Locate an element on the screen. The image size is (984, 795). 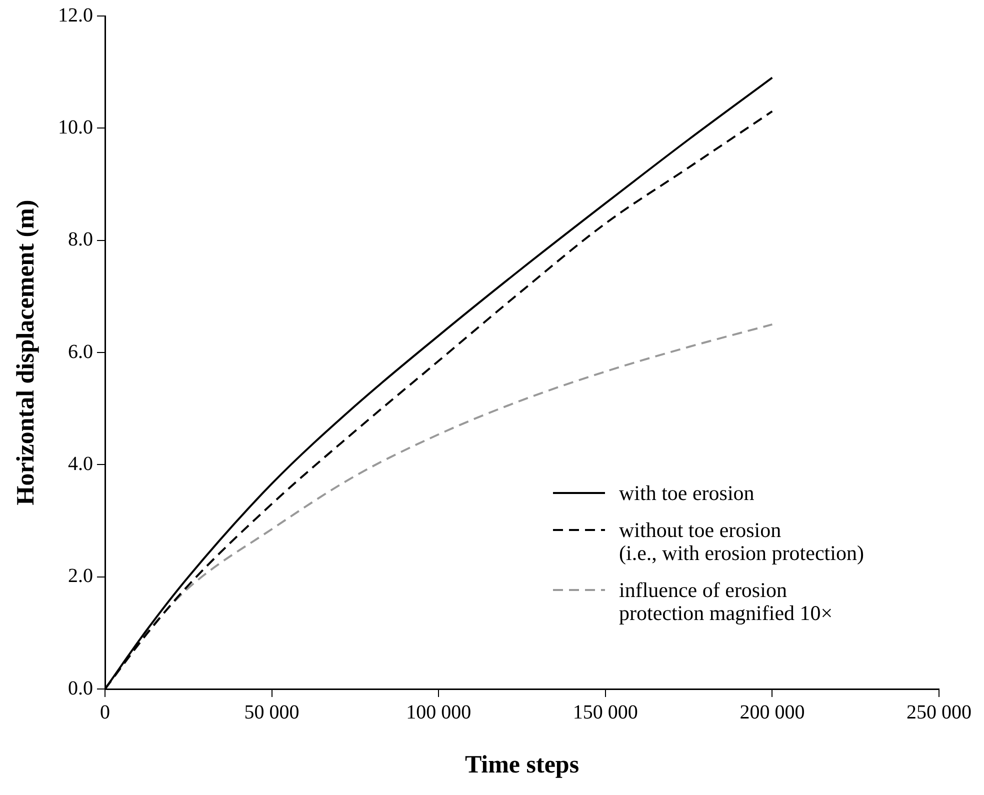
legend-label: with toe erosion is located at coordinates (686, 493).